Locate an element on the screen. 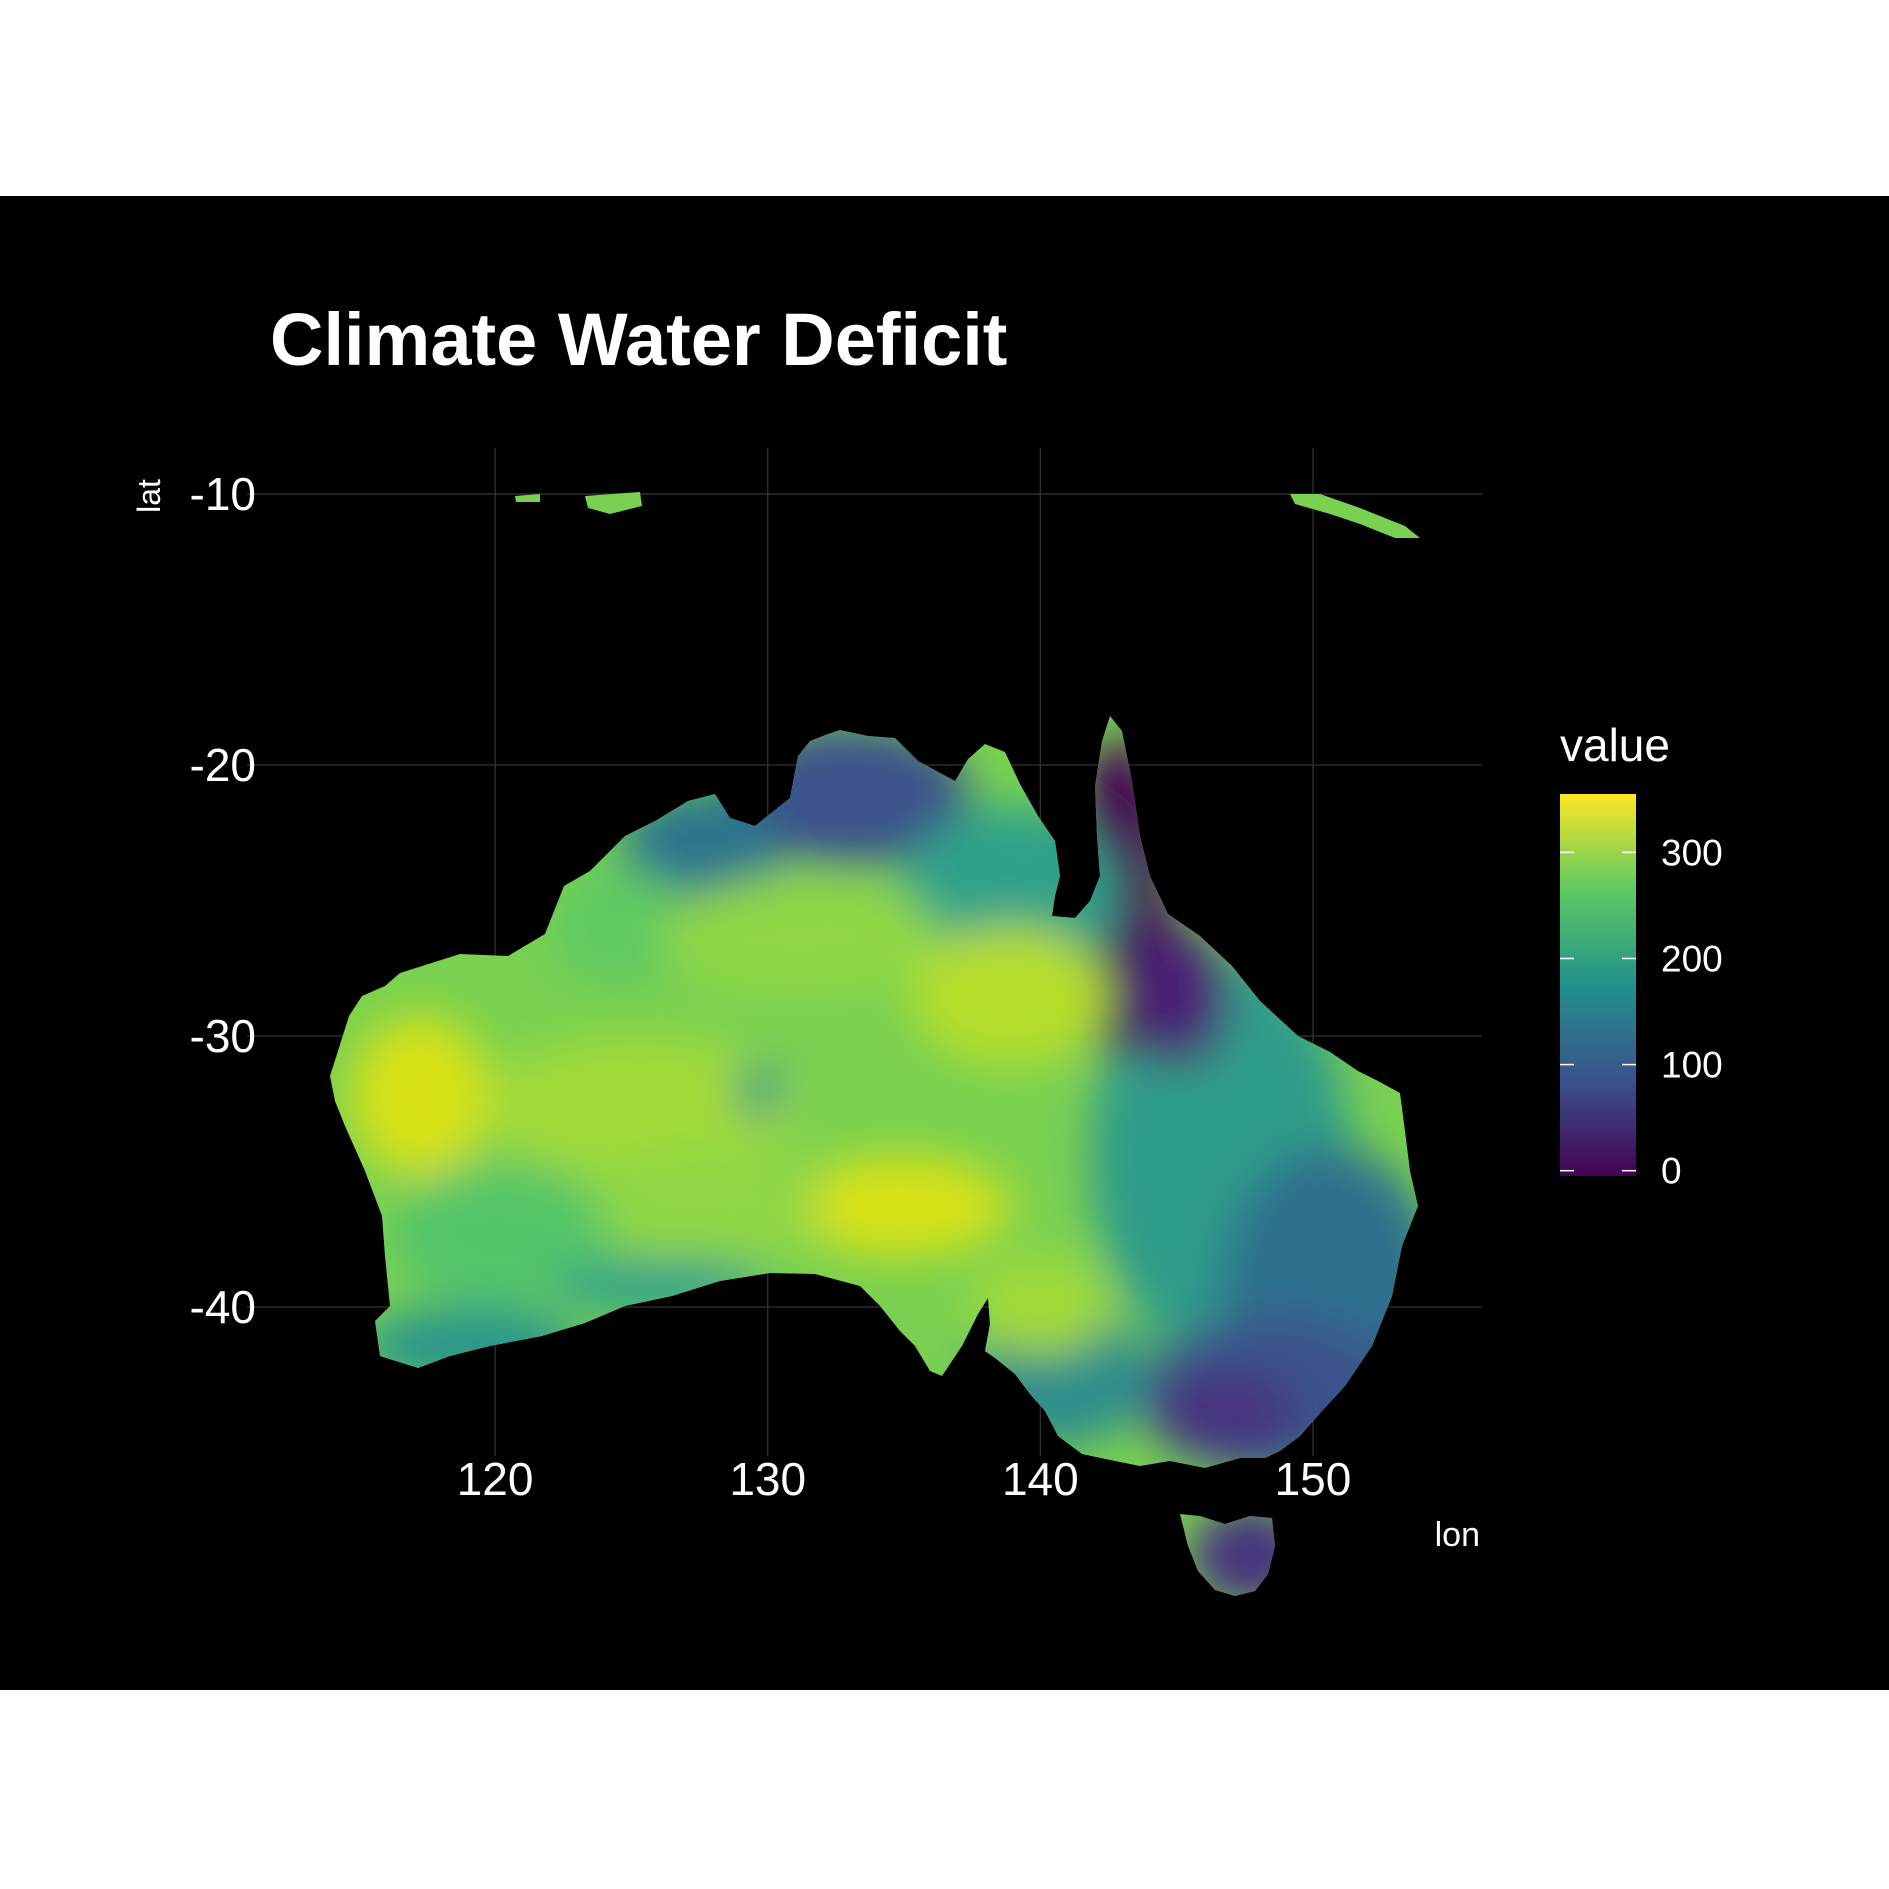  colorbar-tick-label: 200 is located at coordinates (1692, 958).